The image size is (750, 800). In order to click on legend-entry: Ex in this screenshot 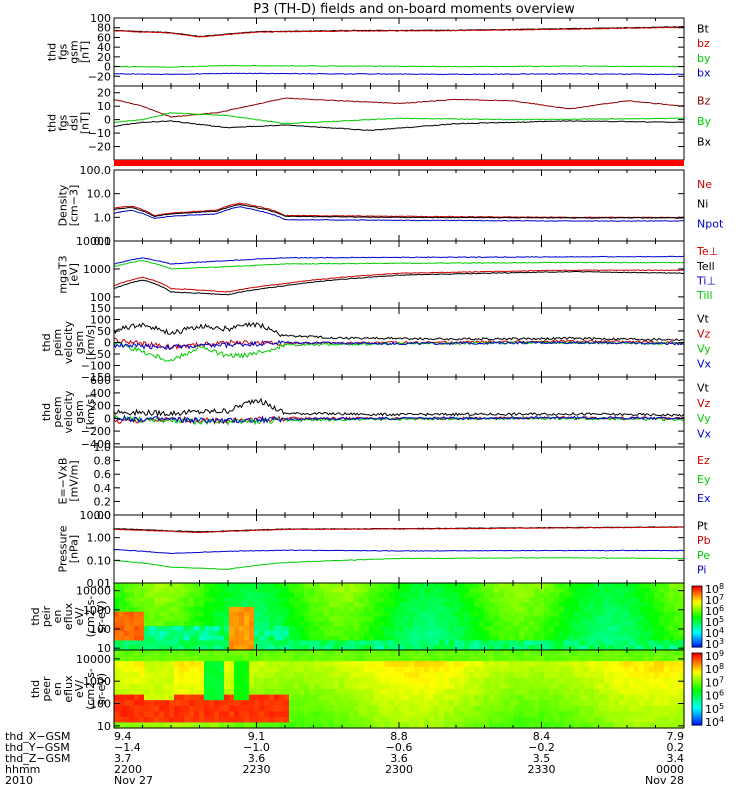, I will do `click(704, 498)`.